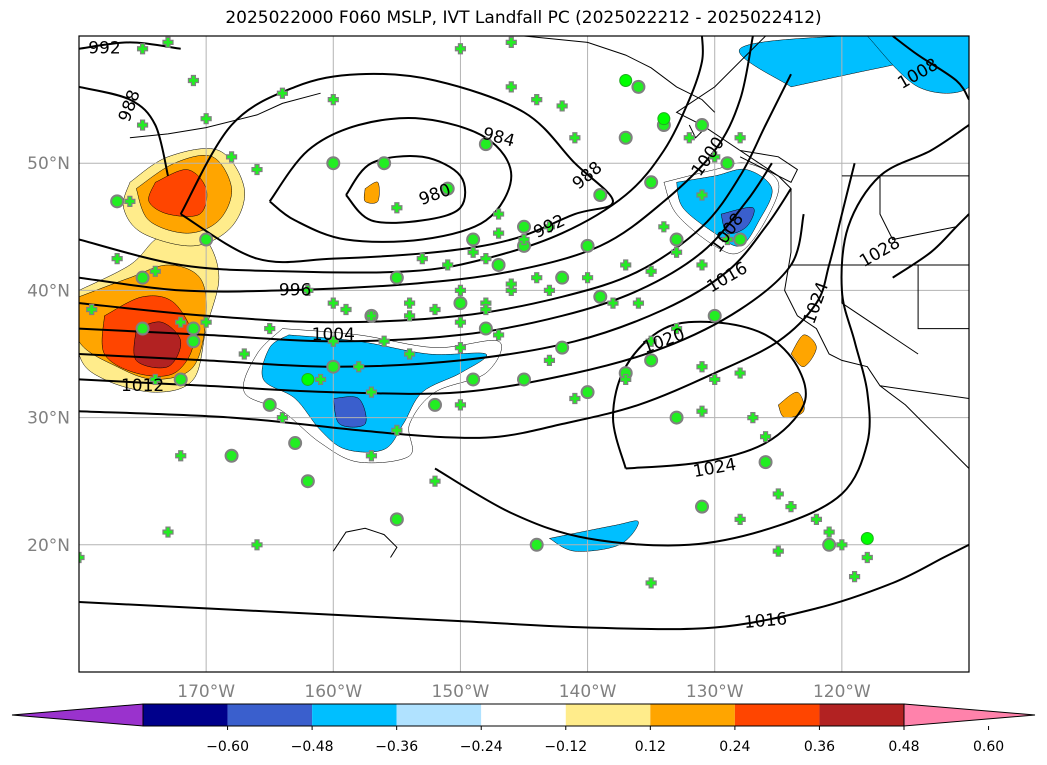  What do you see at coordinates (312, 747) in the screenshot?
I see `colorbar-tick-label: −0.48` at bounding box center [312, 747].